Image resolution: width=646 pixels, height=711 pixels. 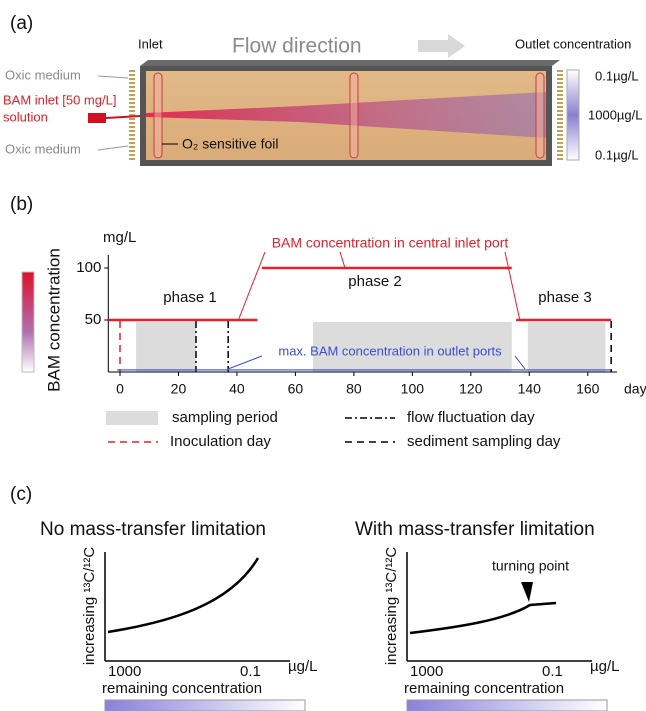 I want to click on scale-label: 1000µg/L, so click(x=615, y=114).